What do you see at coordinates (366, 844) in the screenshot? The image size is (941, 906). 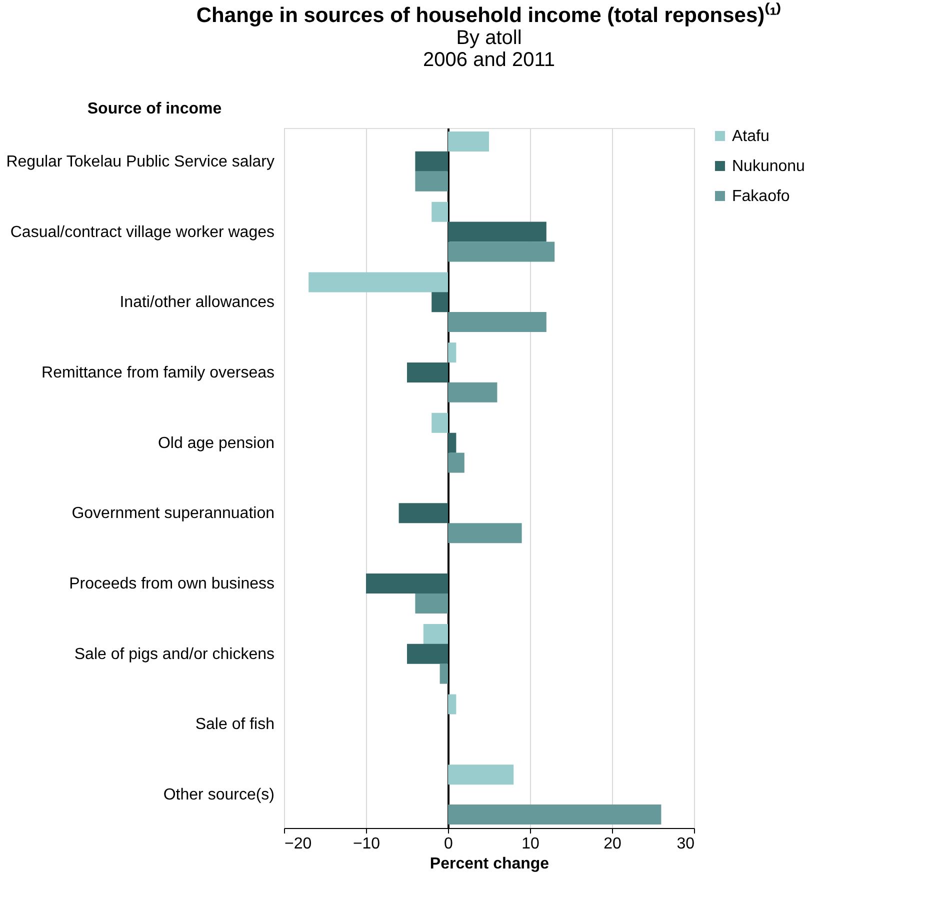 I see `x-tick-label: −10` at bounding box center [366, 844].